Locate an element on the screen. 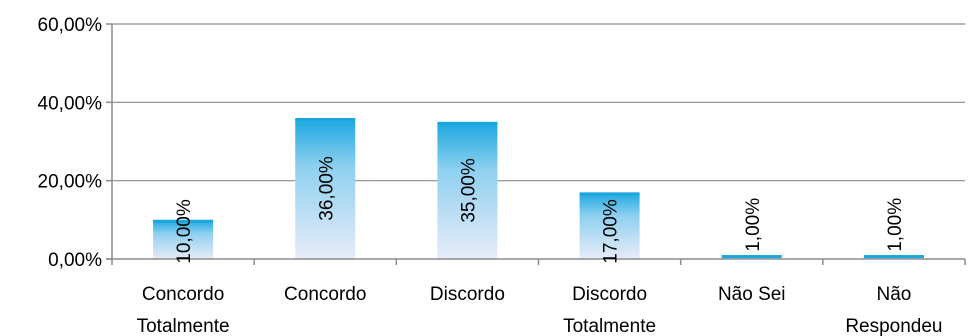  data-label: 35,00% is located at coordinates (468, 190).